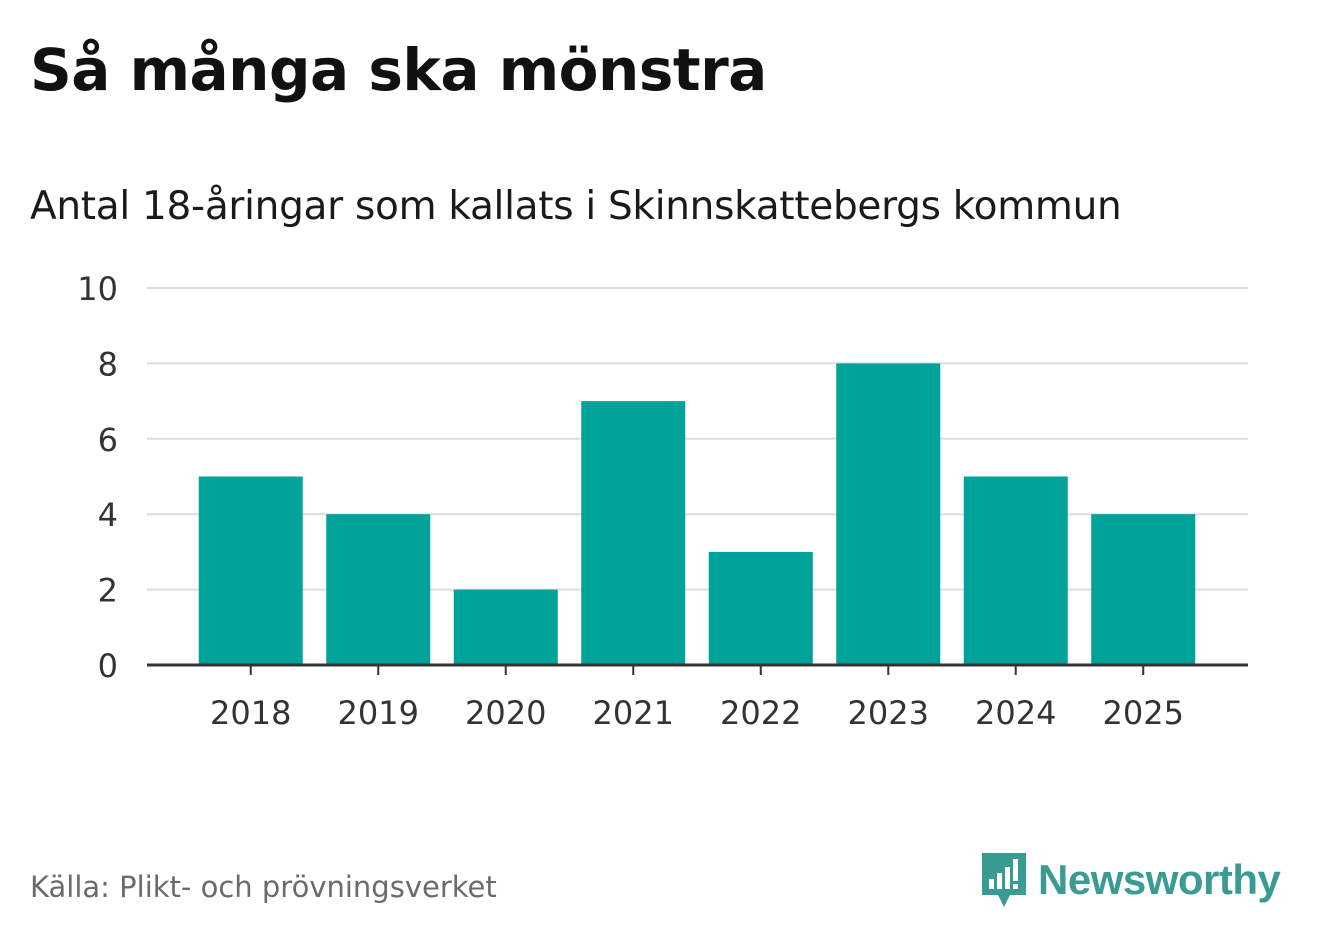 This screenshot has height=939, width=1322. Describe the element at coordinates (108, 440) in the screenshot. I see `y-tick-label: 6` at that location.